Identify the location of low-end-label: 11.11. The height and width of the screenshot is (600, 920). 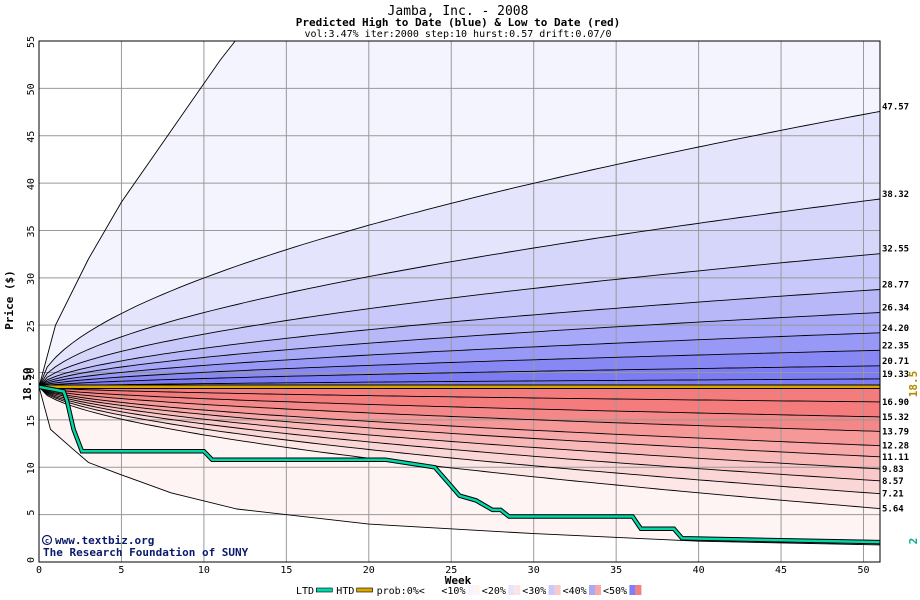
(895, 458).